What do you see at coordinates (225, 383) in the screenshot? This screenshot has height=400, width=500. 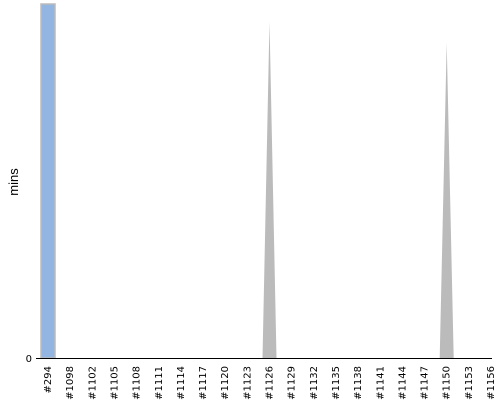 I see `x-tick-label: #1120` at bounding box center [225, 383].